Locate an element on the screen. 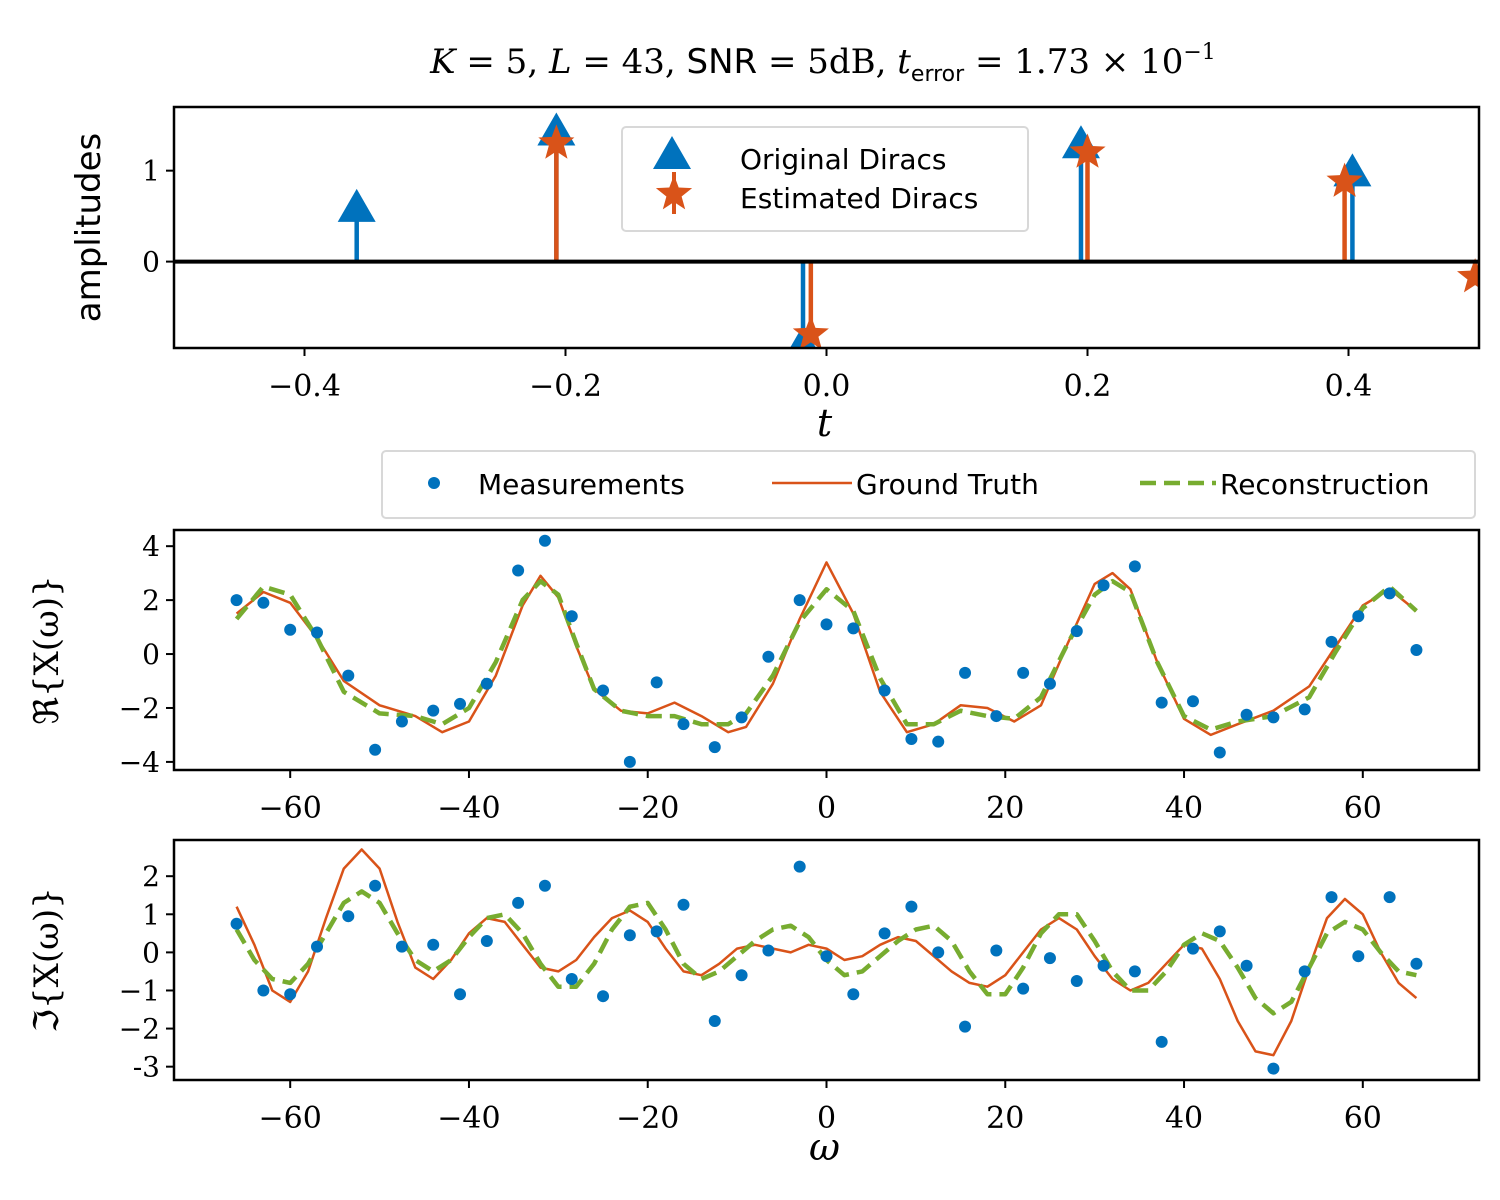 This screenshot has height=1200, width=1500. x-tick-label: 0.2 is located at coordinates (1088, 386).